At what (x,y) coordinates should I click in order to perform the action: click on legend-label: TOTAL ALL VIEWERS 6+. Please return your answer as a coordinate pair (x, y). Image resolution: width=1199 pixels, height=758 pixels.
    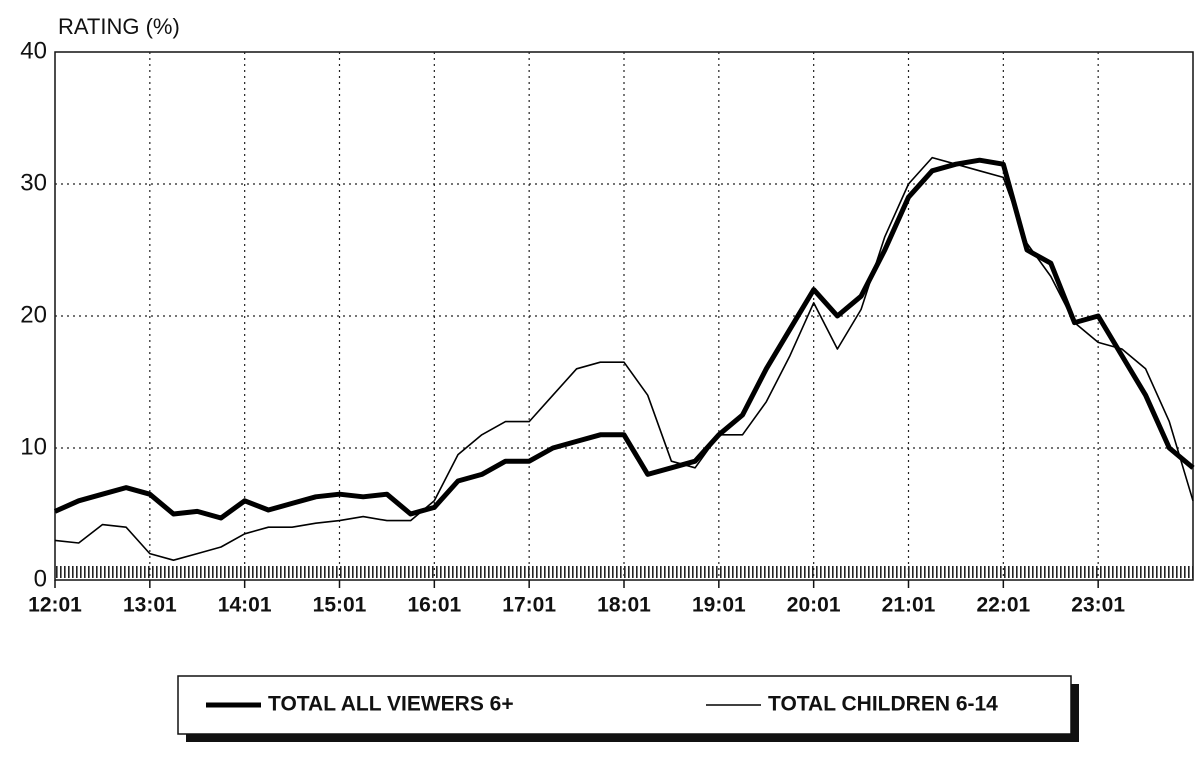
    Looking at the image, I should click on (391, 704).